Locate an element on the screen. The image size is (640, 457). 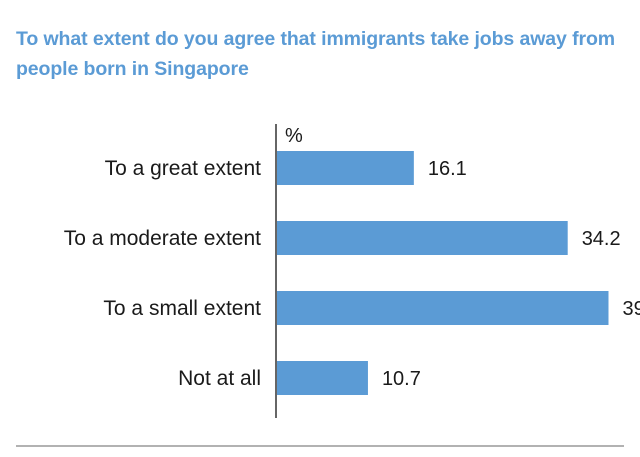
category-label-1: To a moderate extent is located at coordinates (162, 238).